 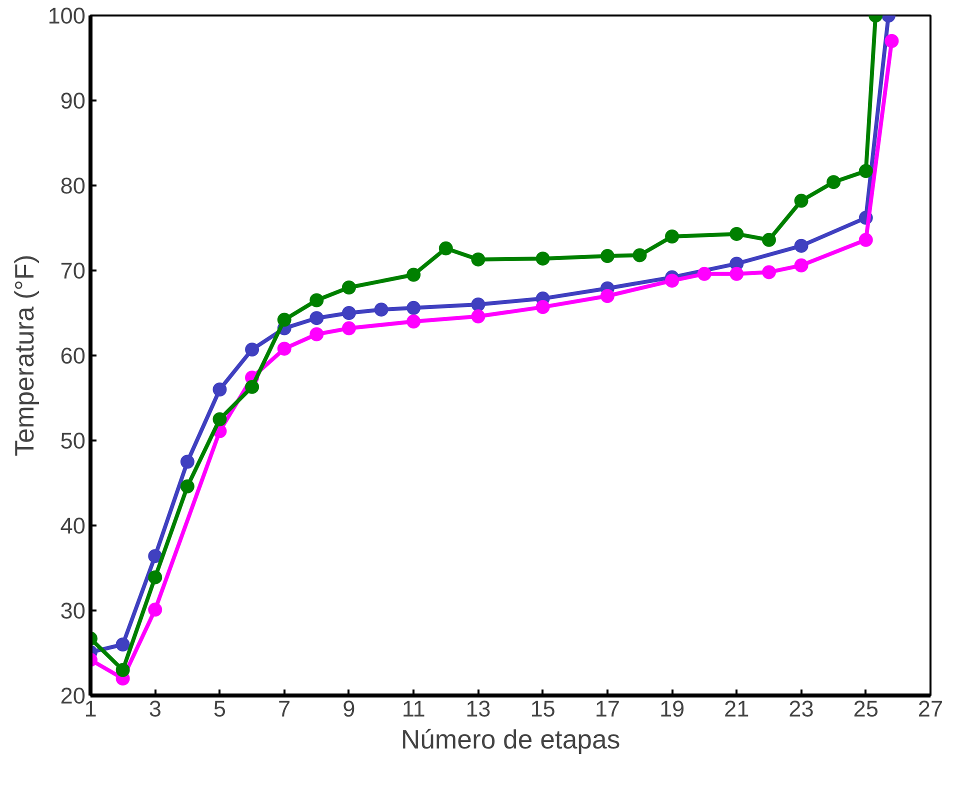 I want to click on x-tick-label: 19, so click(x=672, y=709).